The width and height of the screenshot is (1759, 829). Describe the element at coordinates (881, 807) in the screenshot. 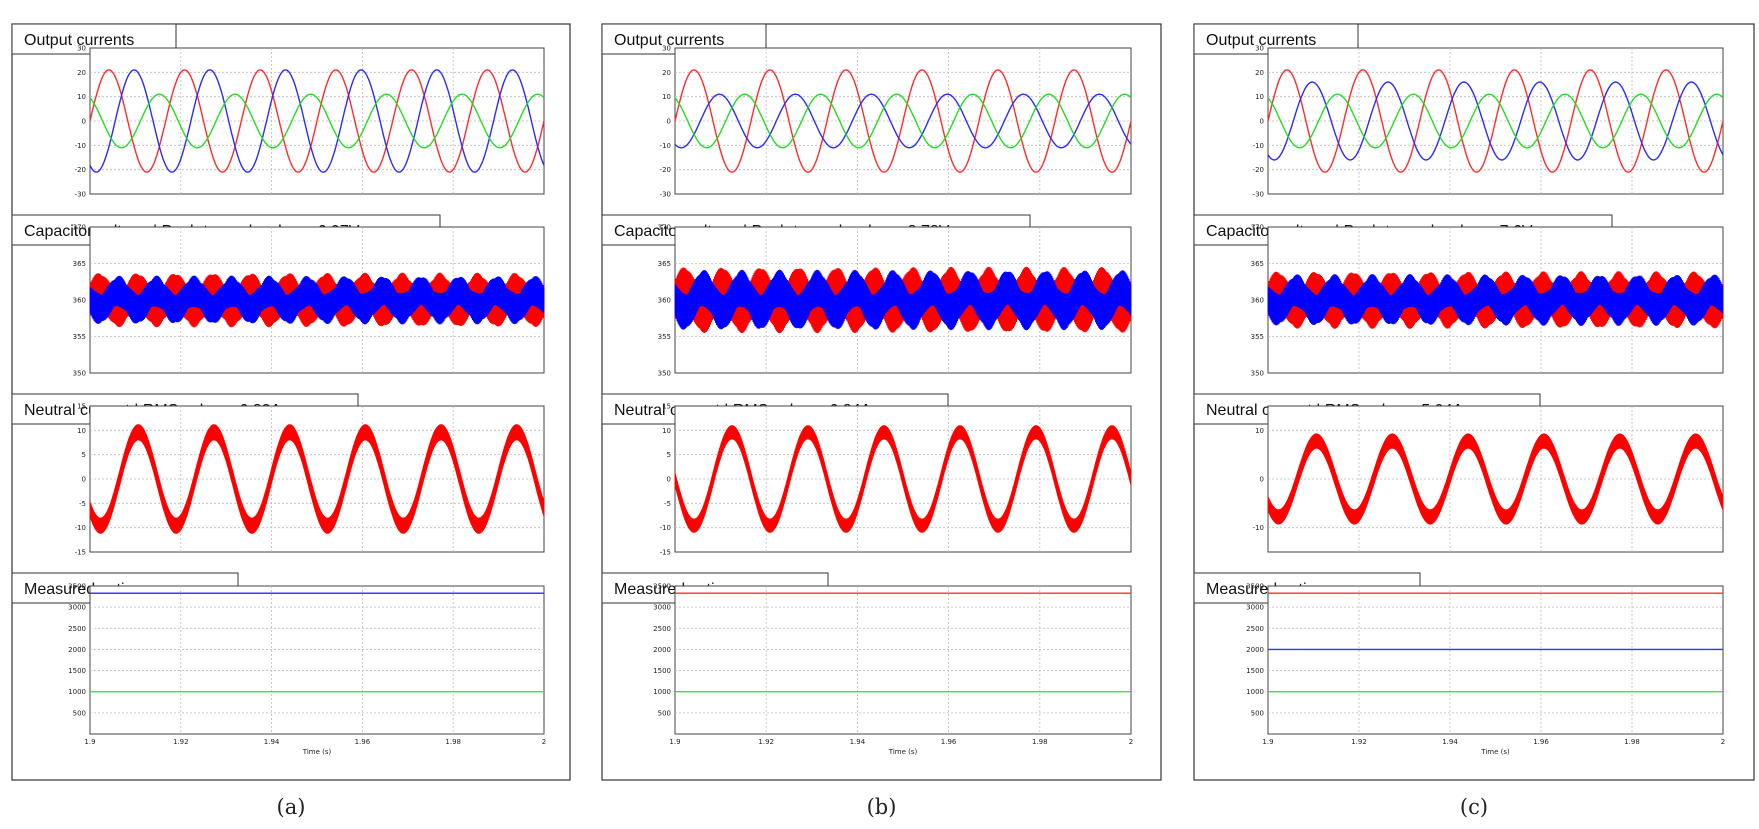

I see `figure-label: (b)` at that location.